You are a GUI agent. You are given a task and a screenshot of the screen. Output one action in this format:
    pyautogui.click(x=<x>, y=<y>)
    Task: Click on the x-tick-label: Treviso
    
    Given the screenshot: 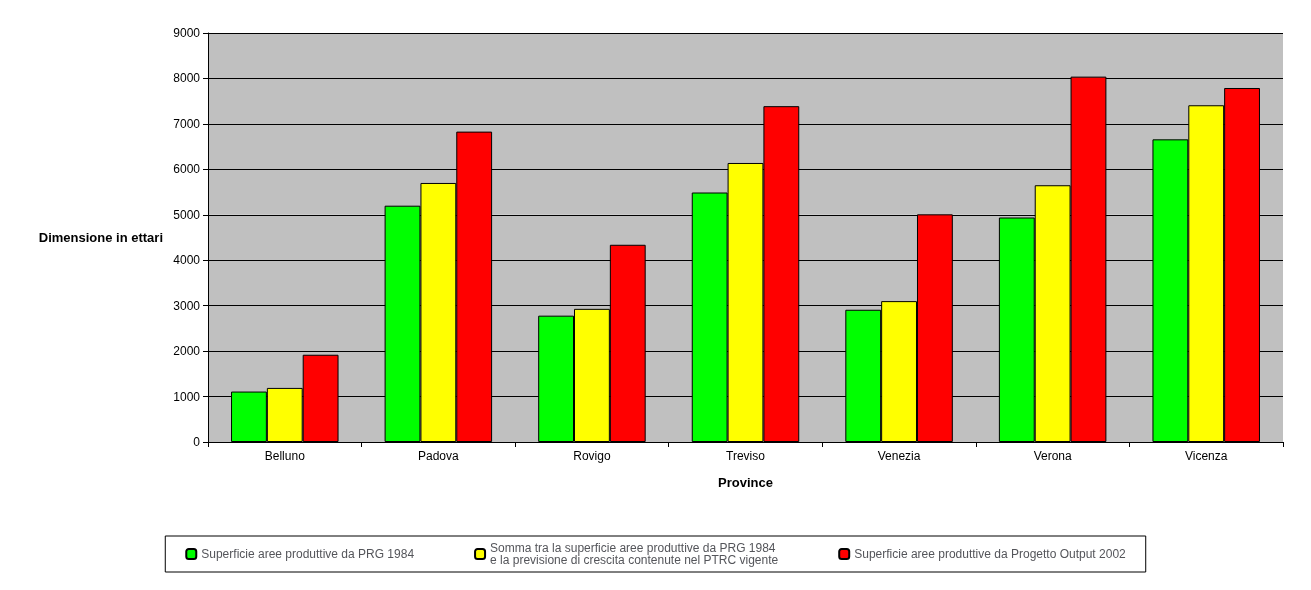 What is the action you would take?
    pyautogui.click(x=746, y=456)
    